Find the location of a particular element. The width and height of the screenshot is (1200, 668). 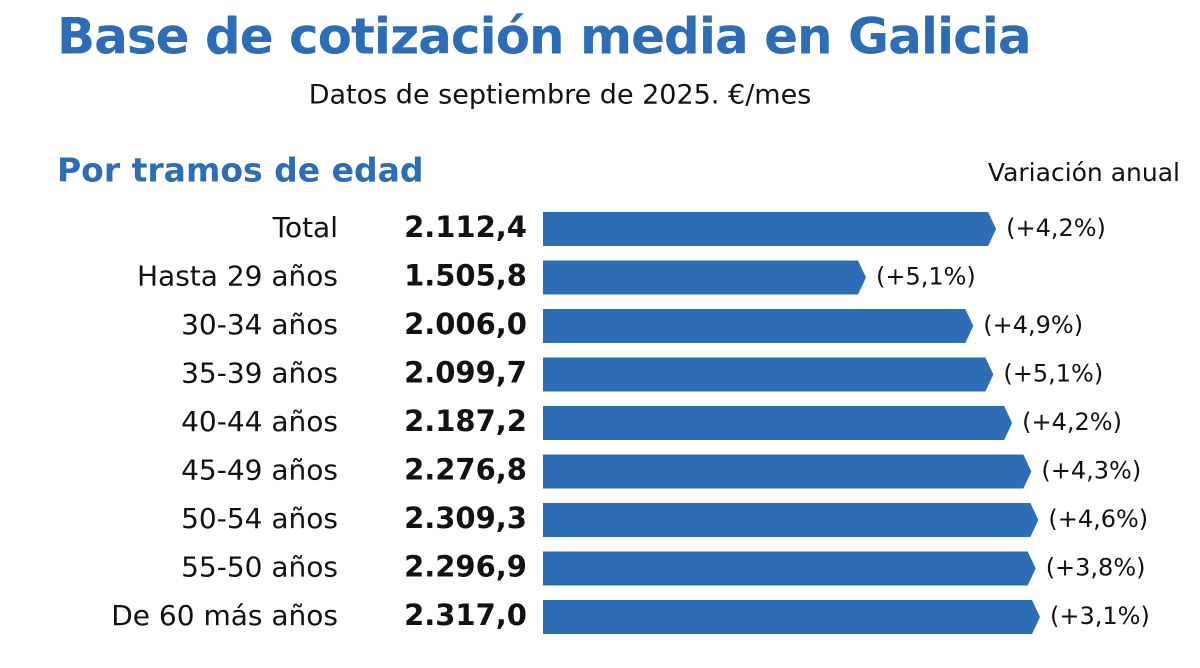

value-label: 2.309,3 is located at coordinates (465, 518).